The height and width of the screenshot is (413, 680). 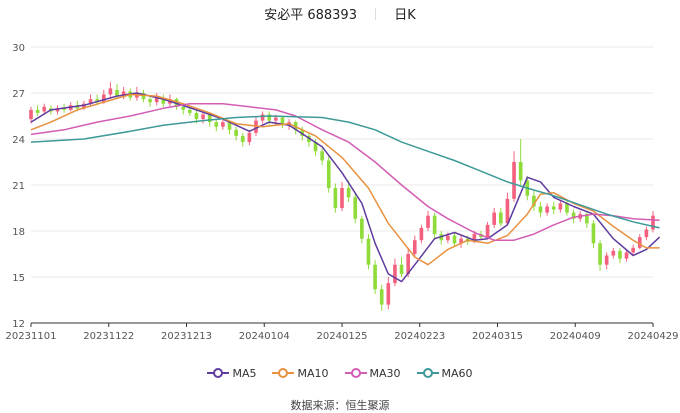 What do you see at coordinates (575, 336) in the screenshot?
I see `x-tick-label: 20240409` at bounding box center [575, 336].